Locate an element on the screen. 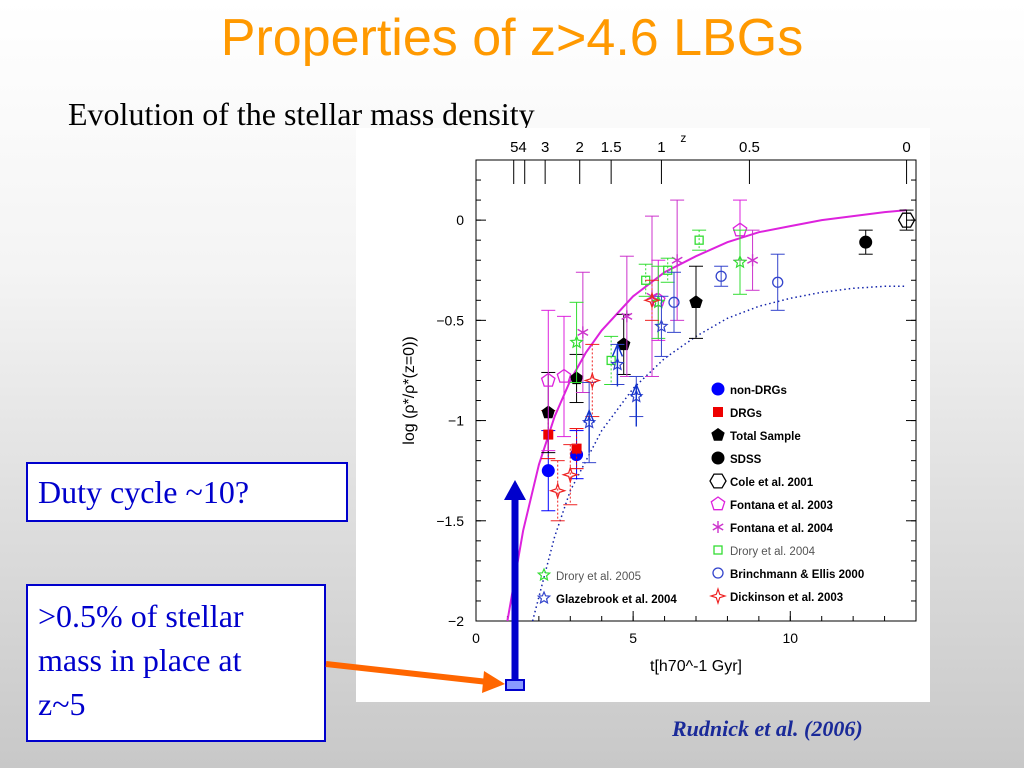 The image size is (1024, 768). y-tick-label: −2 is located at coordinates (456, 621).